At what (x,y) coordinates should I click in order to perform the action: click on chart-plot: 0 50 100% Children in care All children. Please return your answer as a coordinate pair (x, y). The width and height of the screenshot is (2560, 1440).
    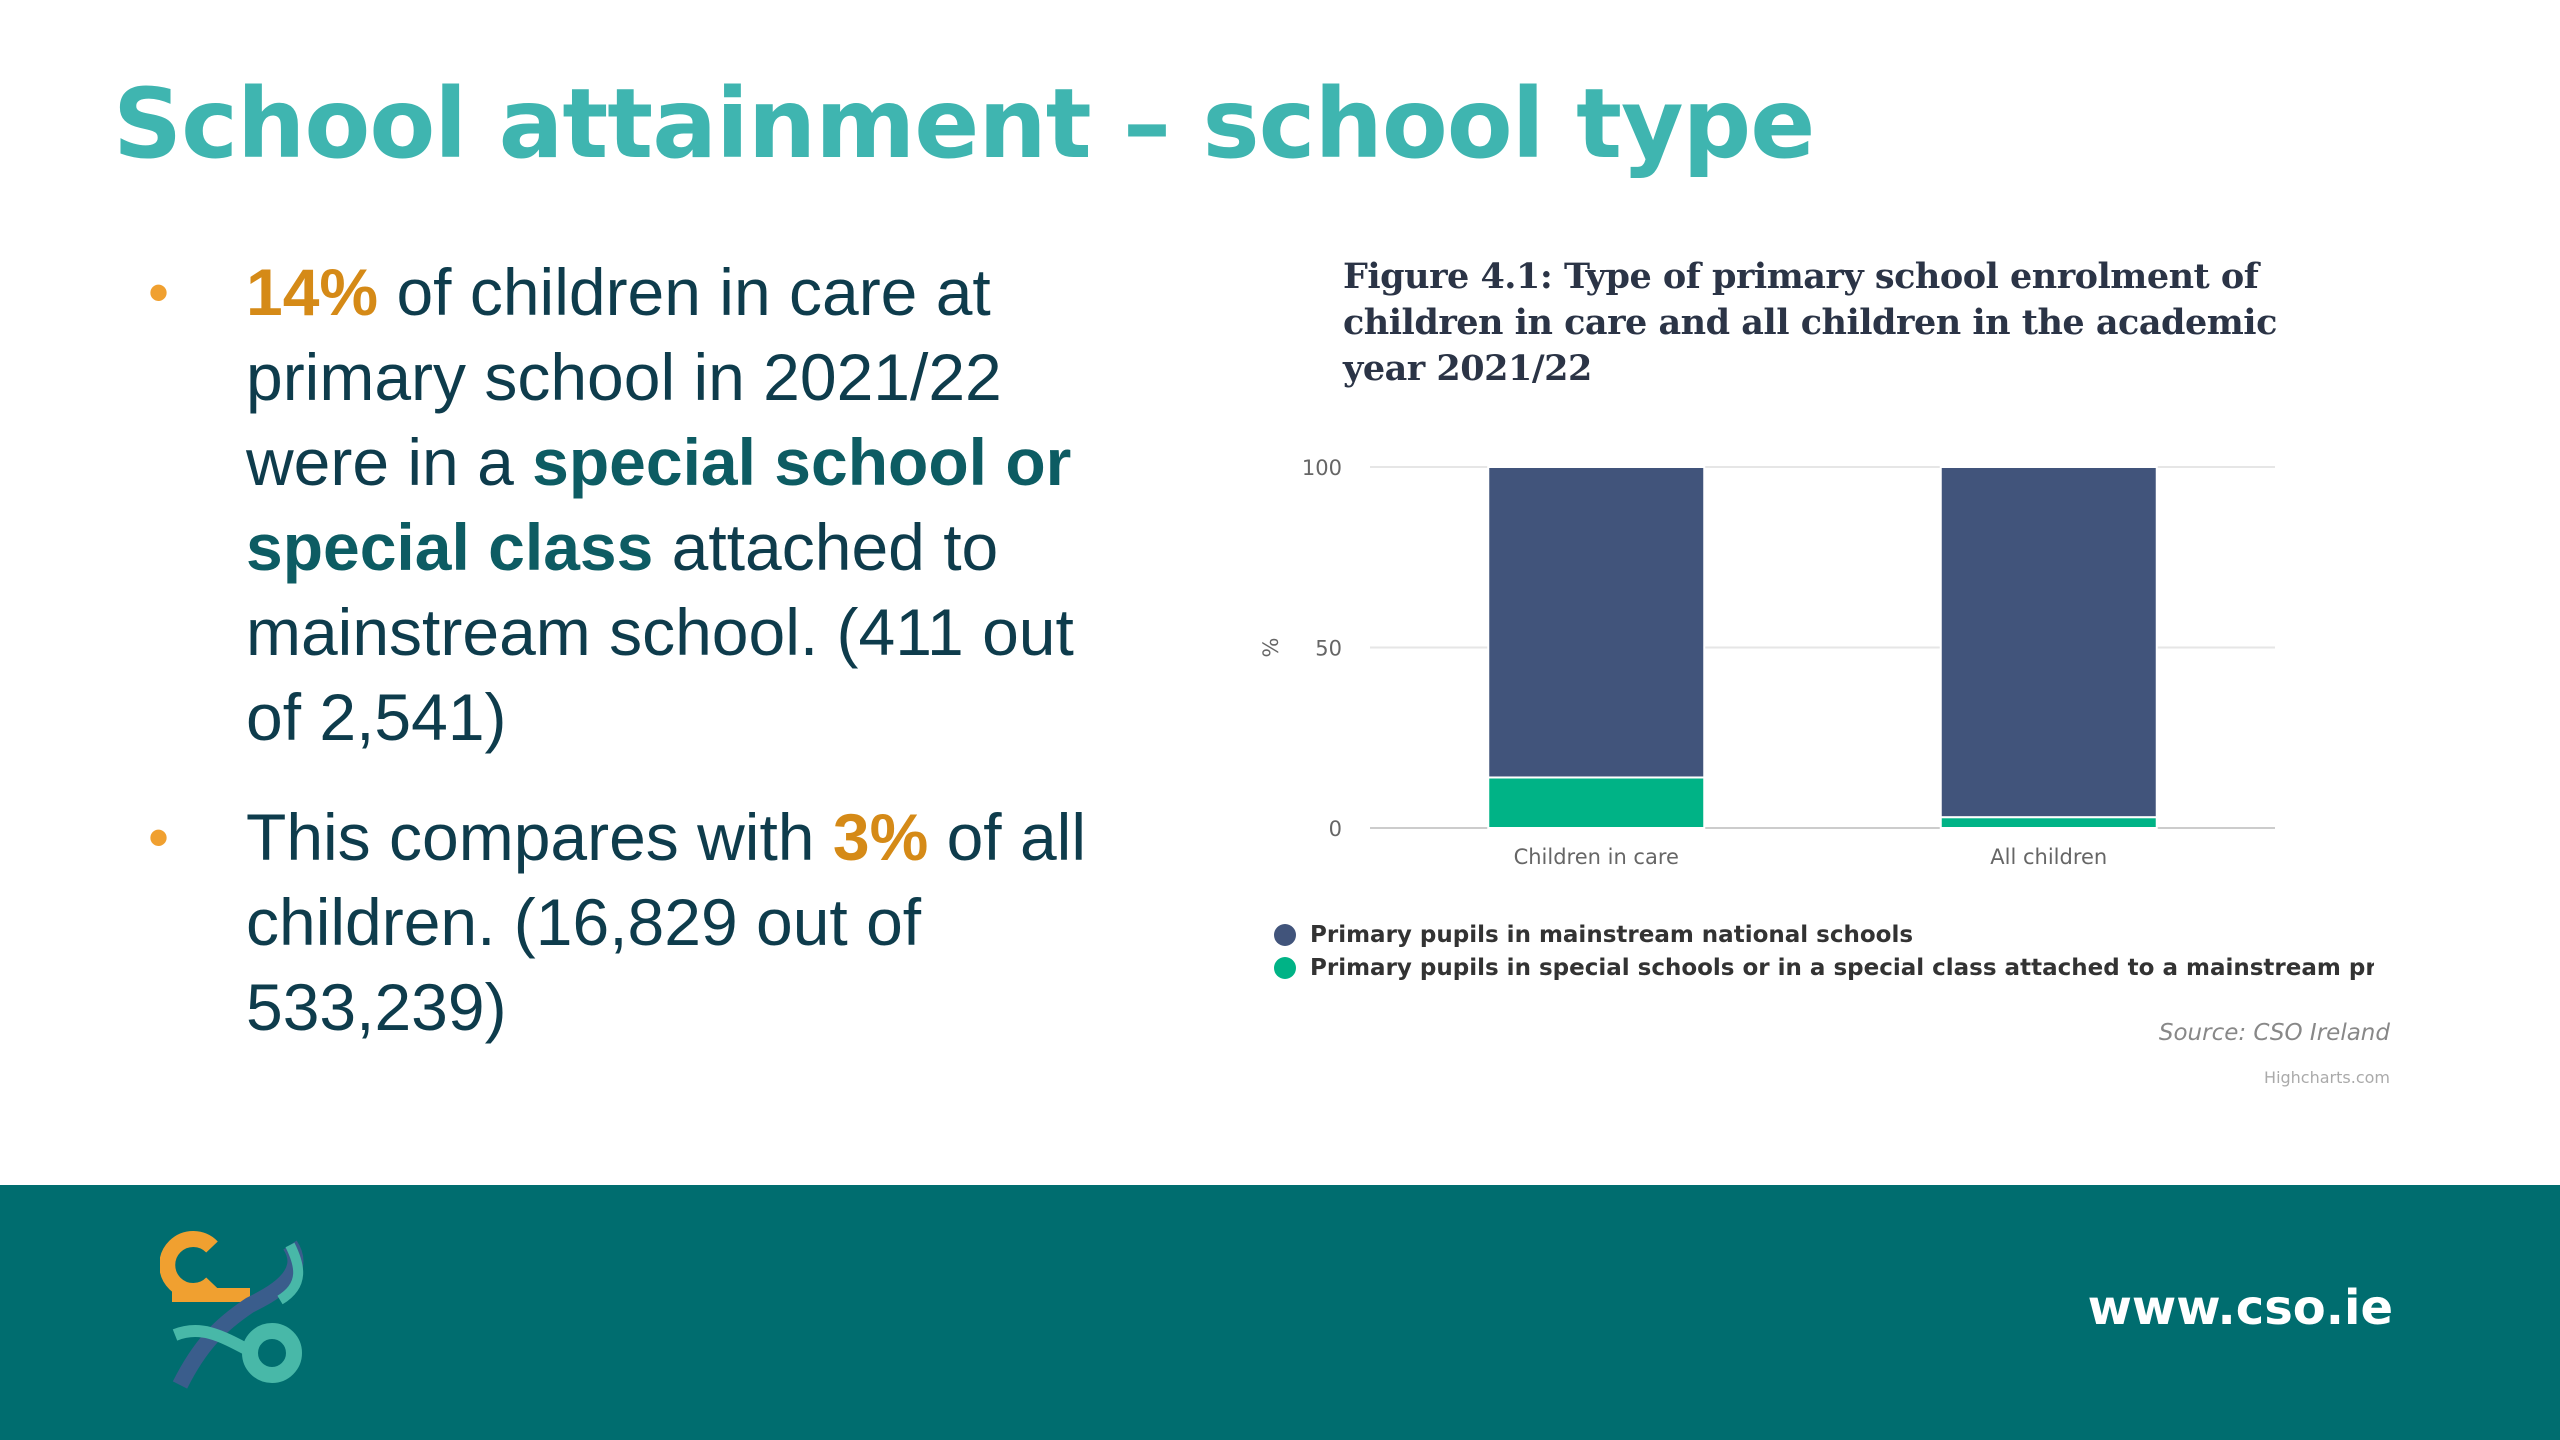
    Looking at the image, I should click on (1767, 662).